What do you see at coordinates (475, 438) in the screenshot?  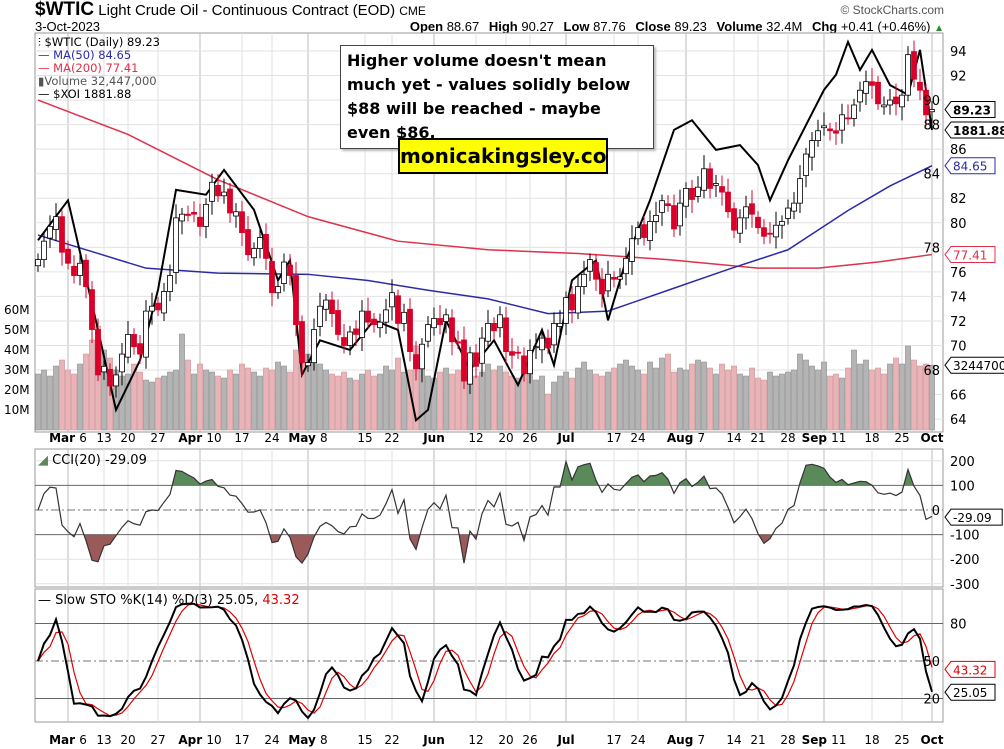 I see `x-tick-day: 12` at bounding box center [475, 438].